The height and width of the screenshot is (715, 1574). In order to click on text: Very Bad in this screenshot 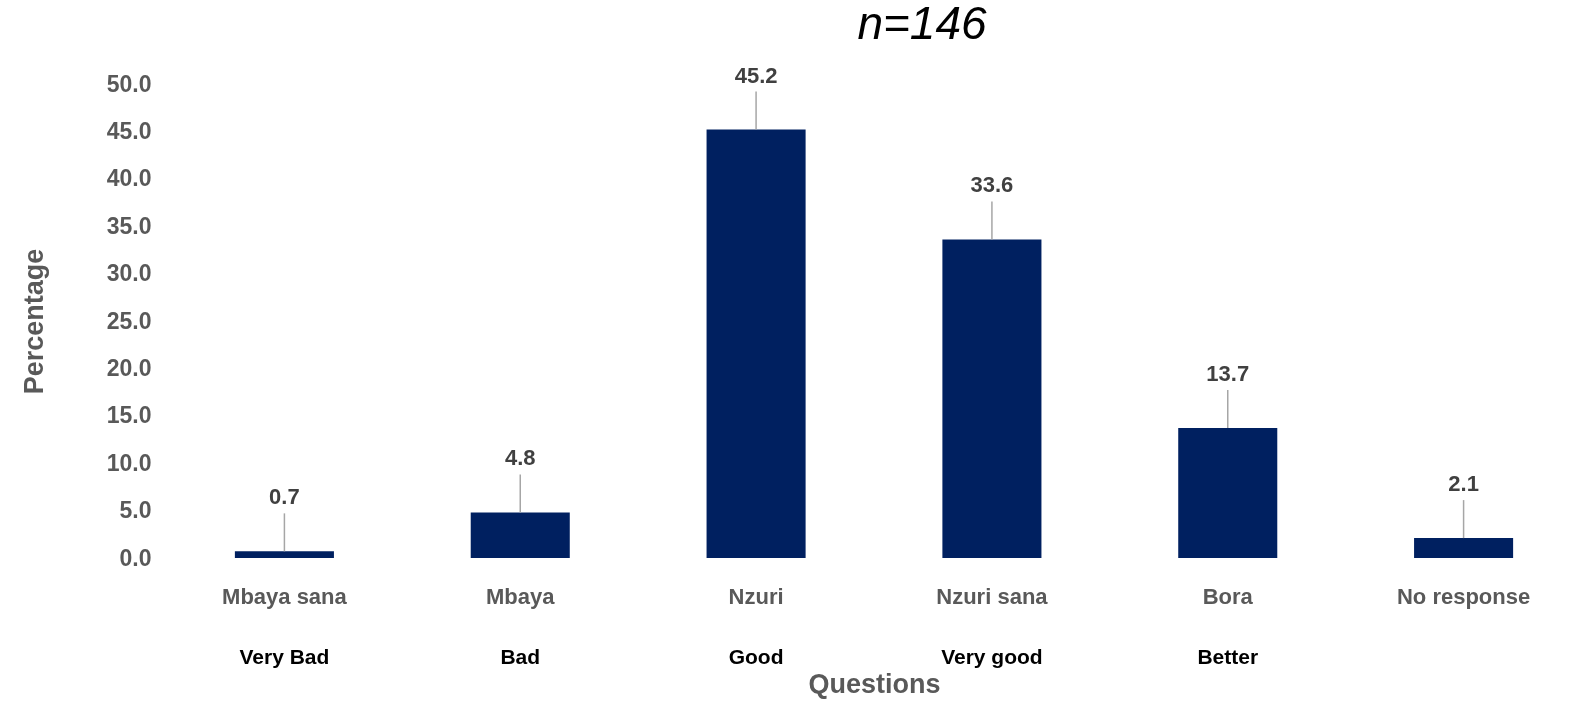, I will do `click(284, 656)`.